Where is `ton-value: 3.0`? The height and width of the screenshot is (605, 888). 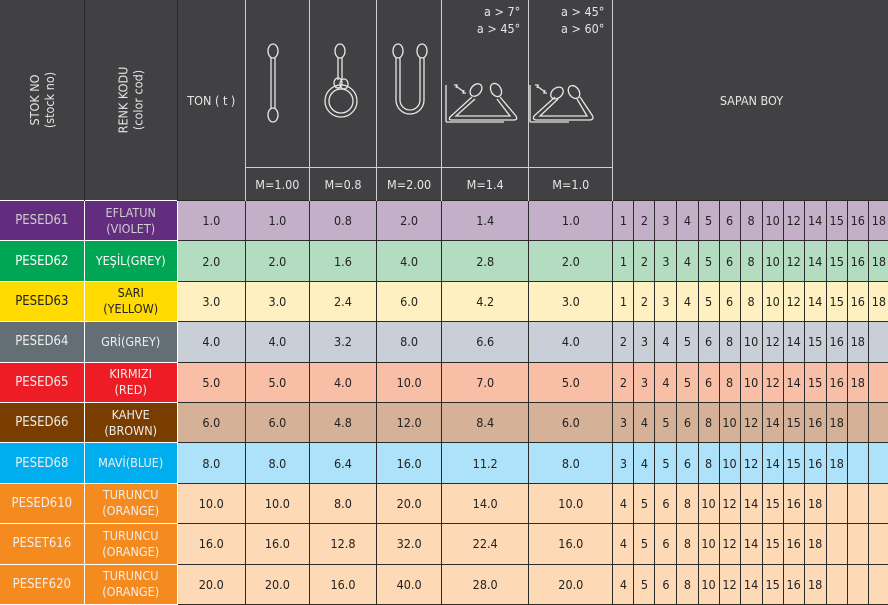 ton-value: 3.0 is located at coordinates (211, 301).